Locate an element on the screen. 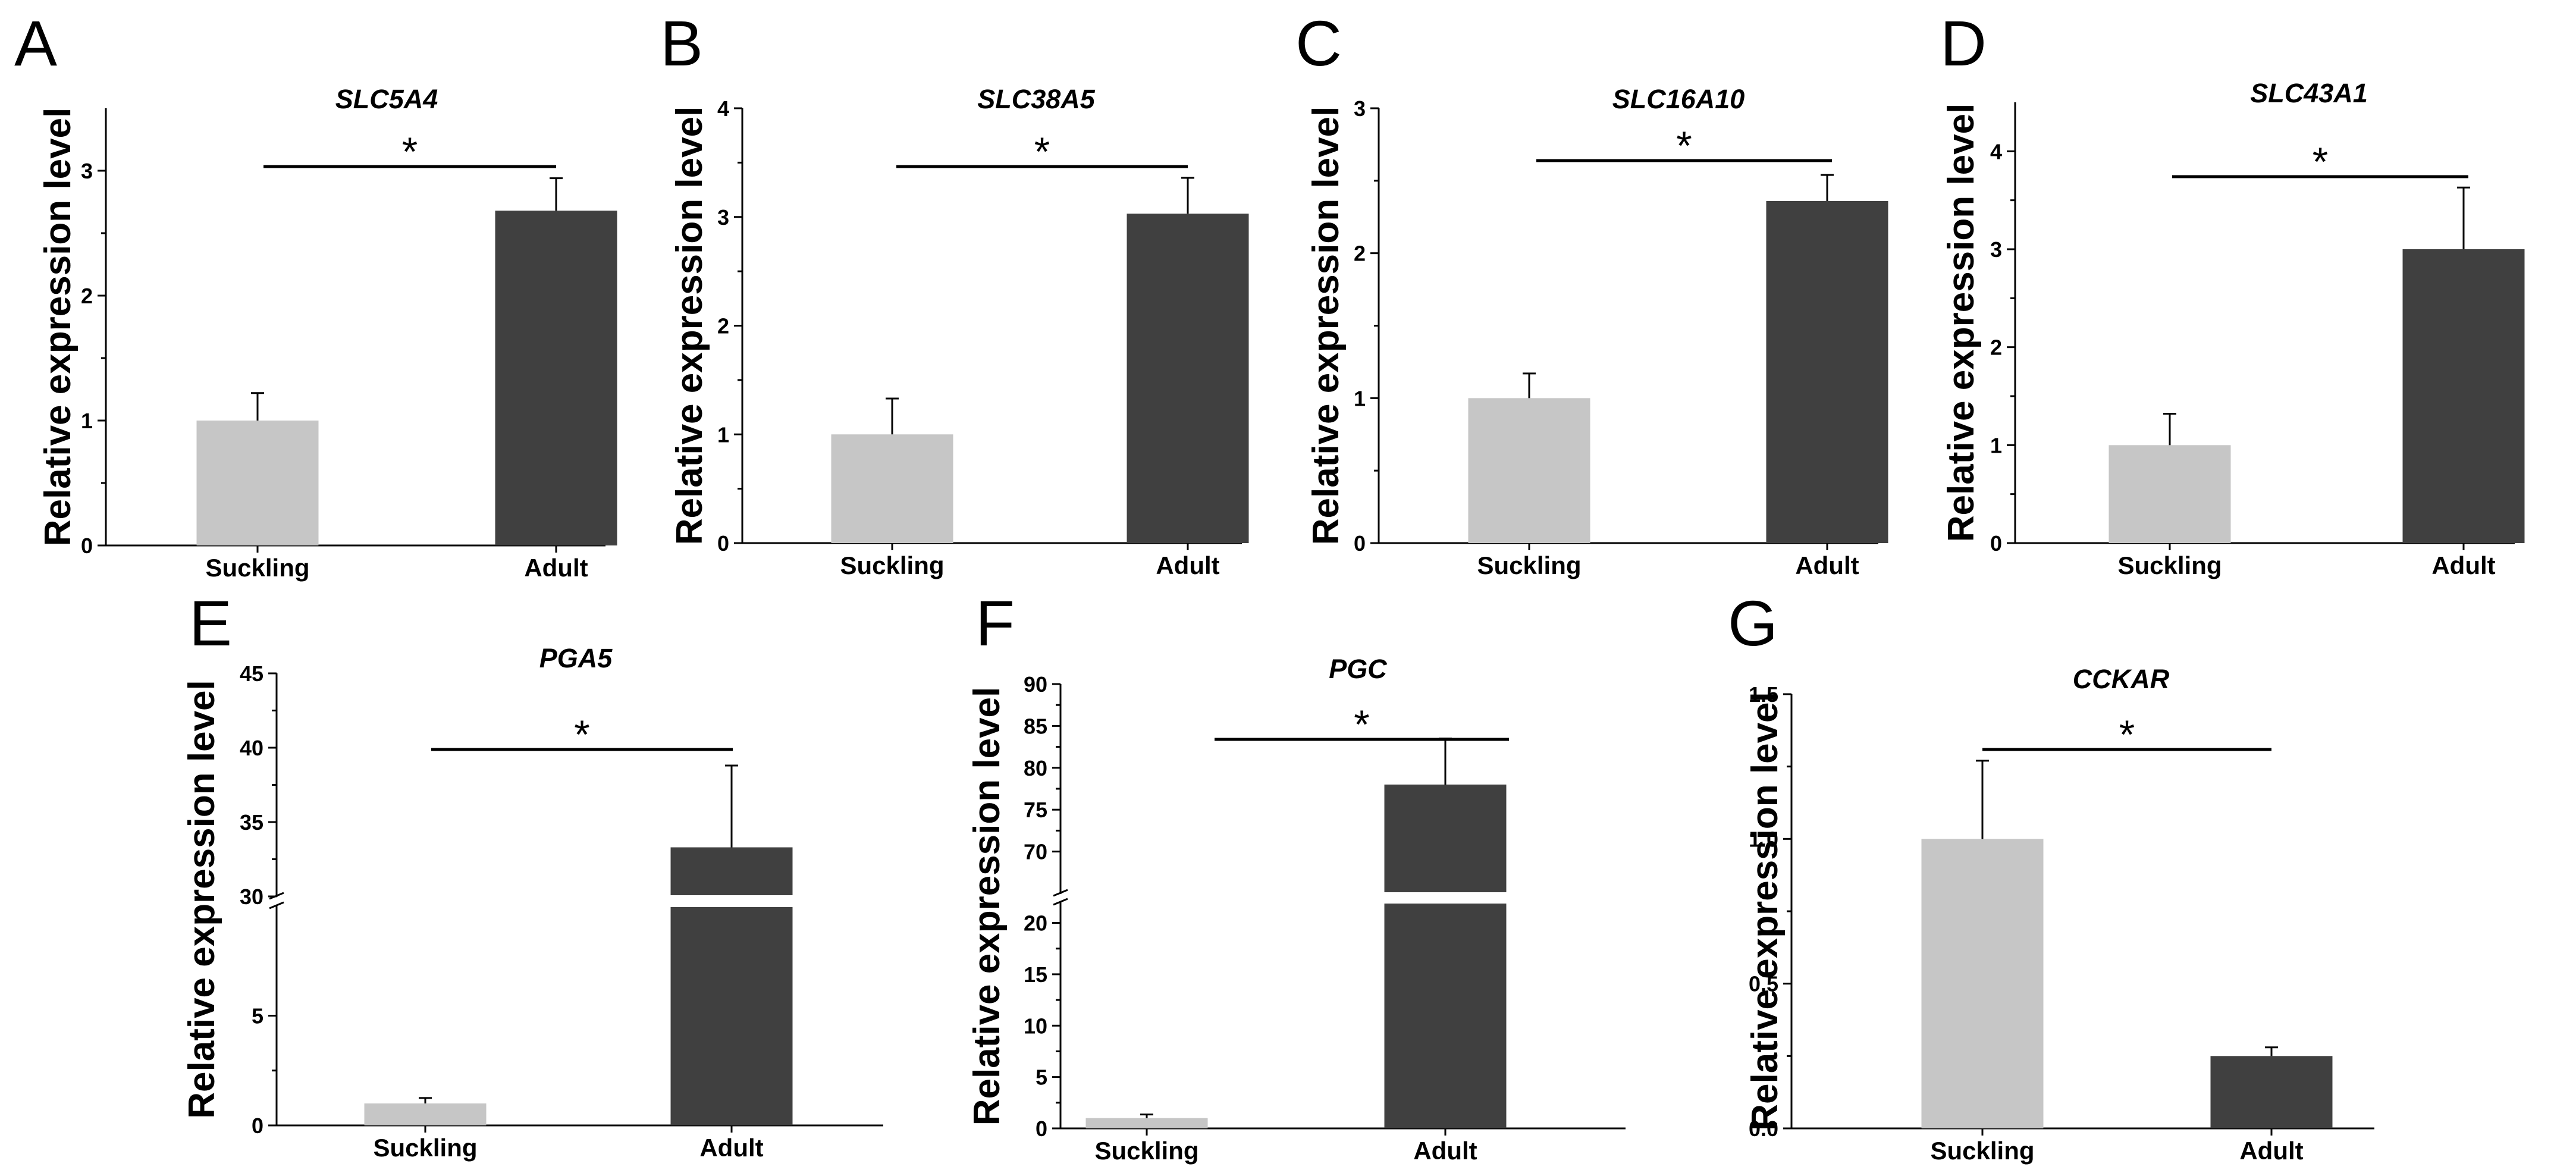 The image size is (2576, 1173). y-tick-label: 45 is located at coordinates (251, 673).